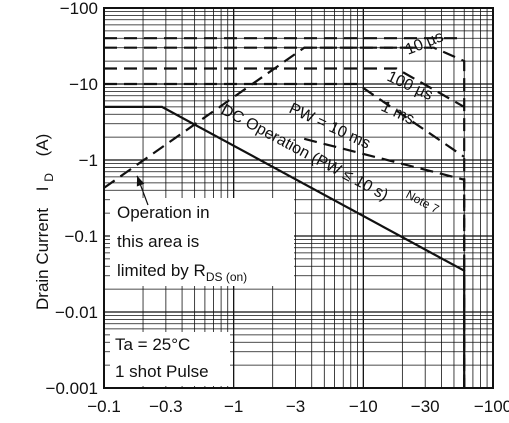 Image resolution: width=509 pixels, height=423 pixels. Describe the element at coordinates (88, 160) in the screenshot. I see `y-tick-label: −1` at that location.